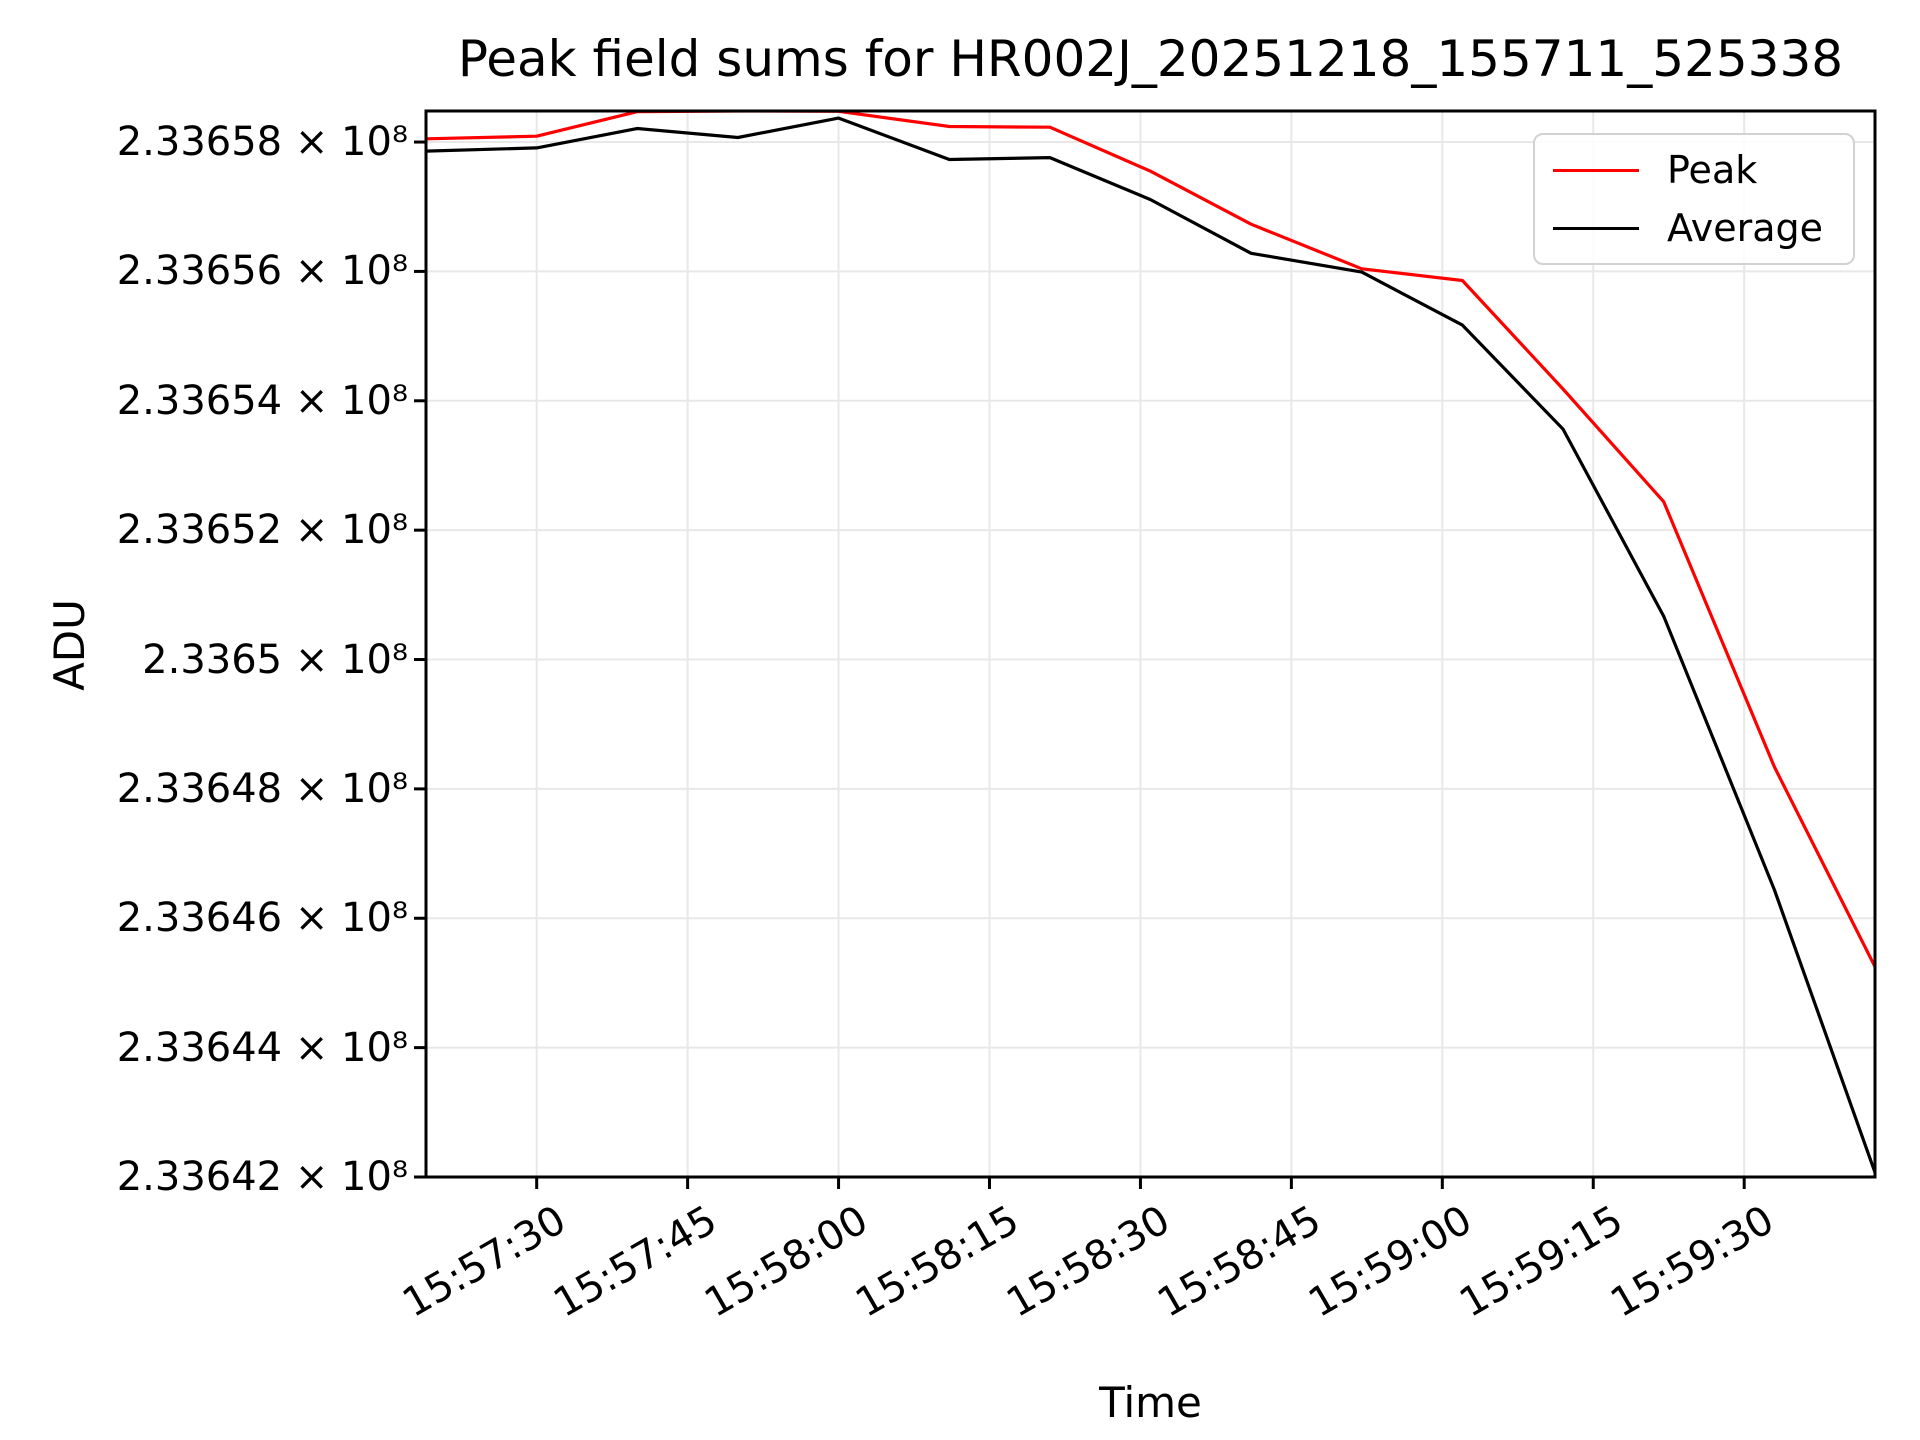  Describe the element at coordinates (262, 918) in the screenshot. I see `y-tick-label: 2.33646 × 10⁸` at that location.